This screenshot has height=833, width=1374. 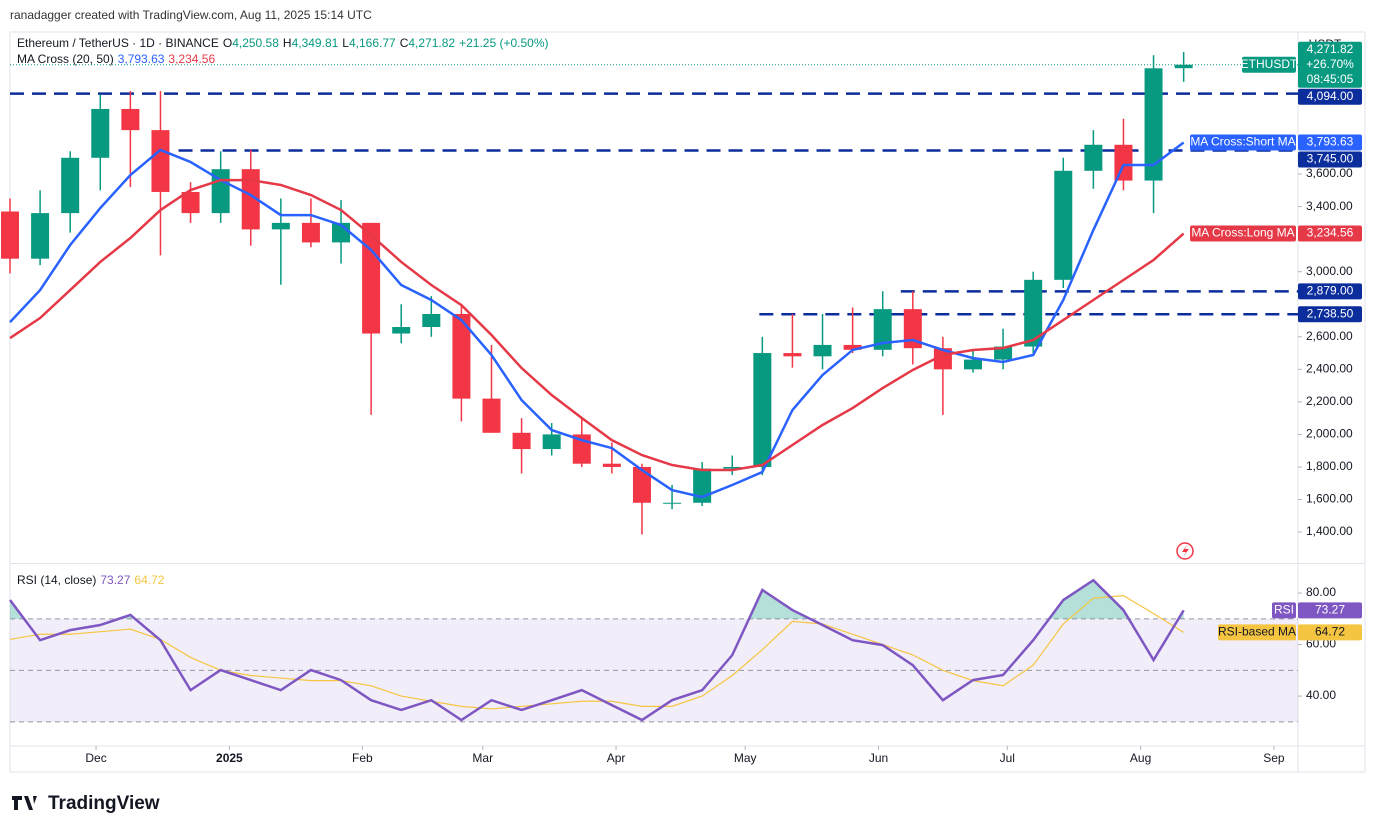 I want to click on y-tick-label: 1,600.00, so click(x=1329, y=499).